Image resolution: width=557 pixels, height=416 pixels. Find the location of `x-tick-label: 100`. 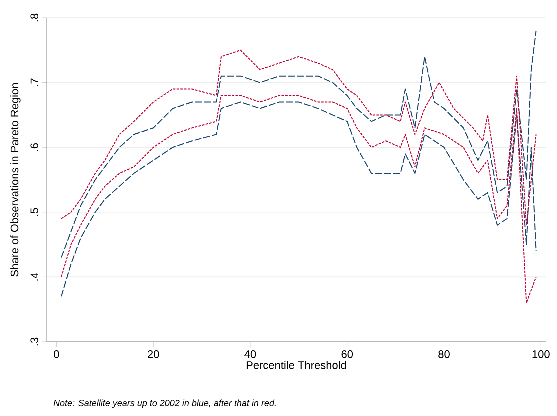

x-tick-label: 100 is located at coordinates (541, 354).